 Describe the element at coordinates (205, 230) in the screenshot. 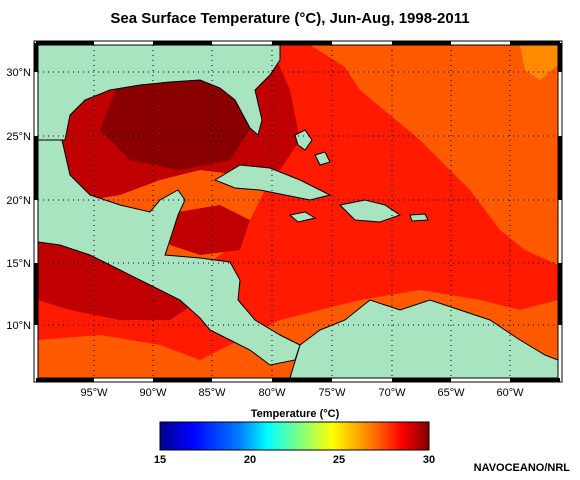

I see `caribbean-dark-region` at that location.